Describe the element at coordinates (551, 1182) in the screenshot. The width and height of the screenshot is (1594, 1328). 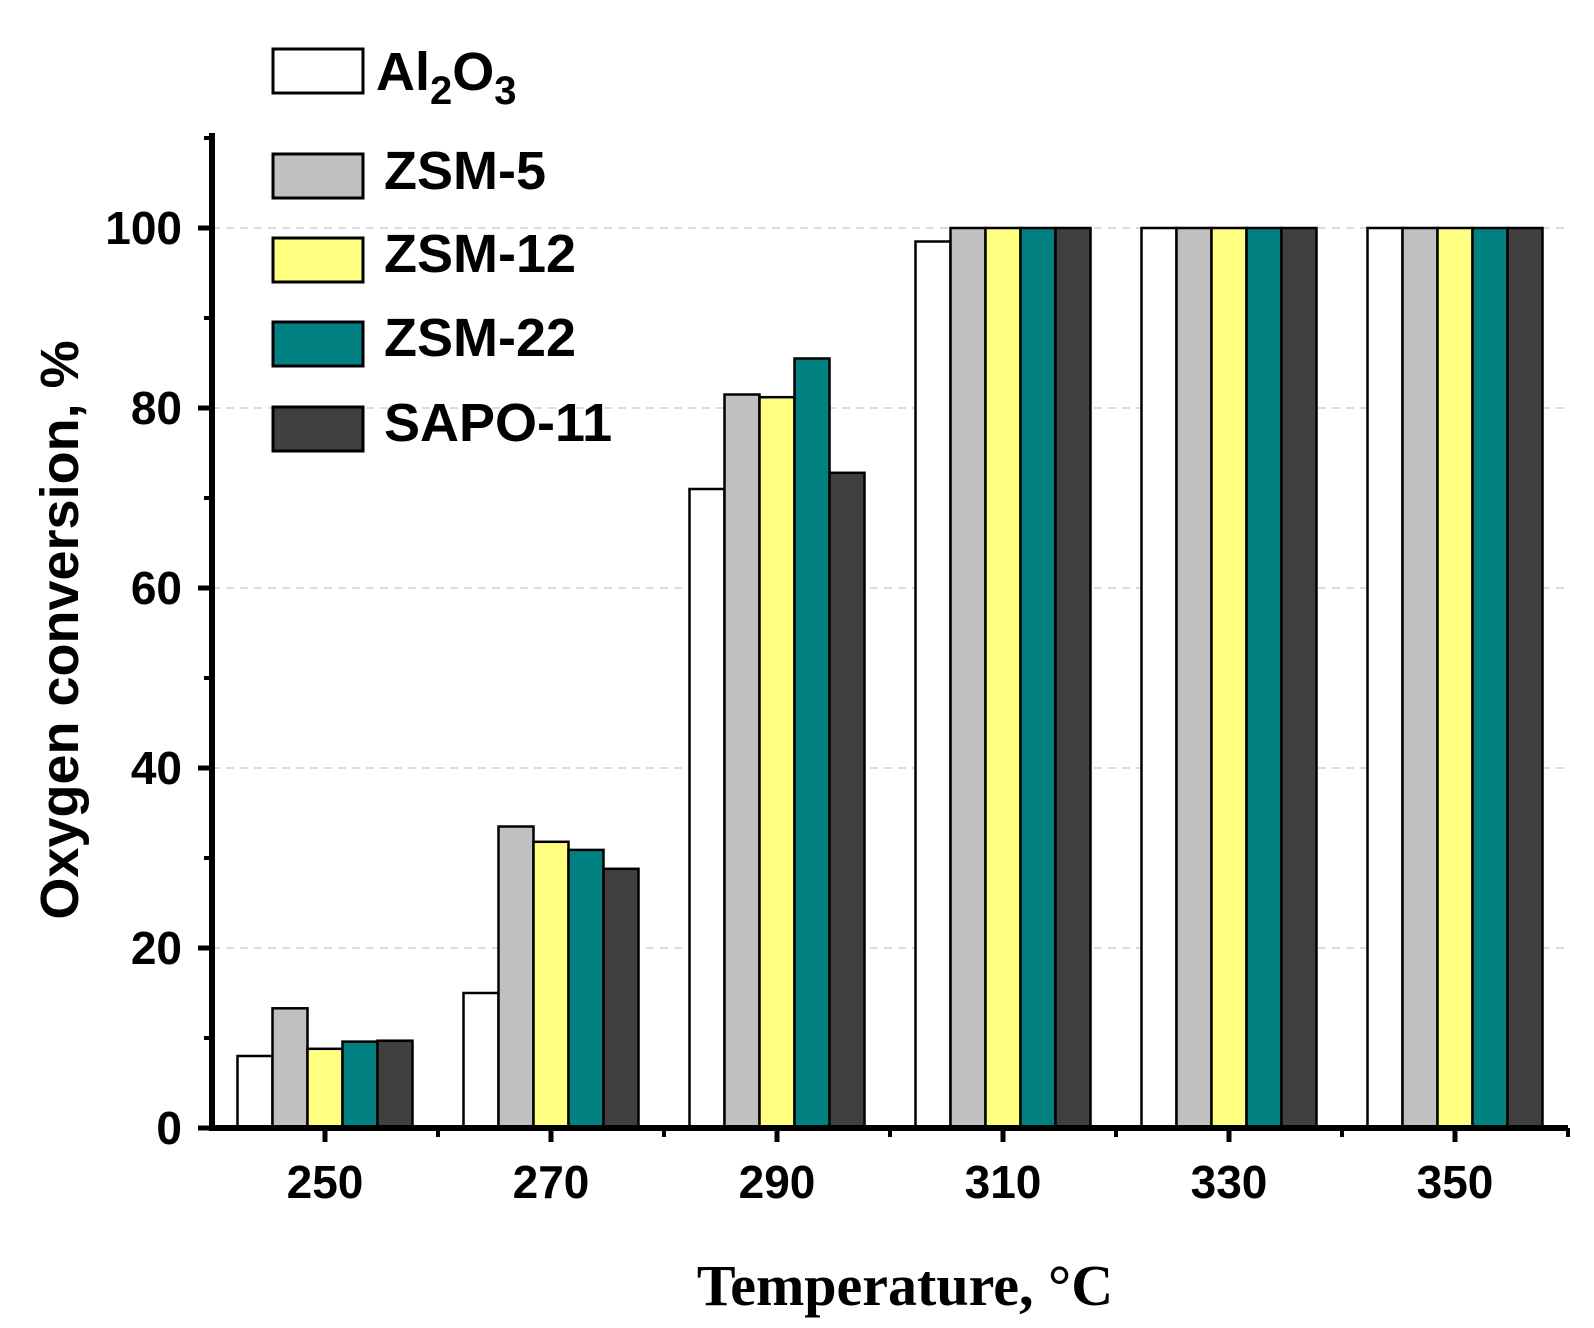
I see `x-tick-label: 270` at that location.